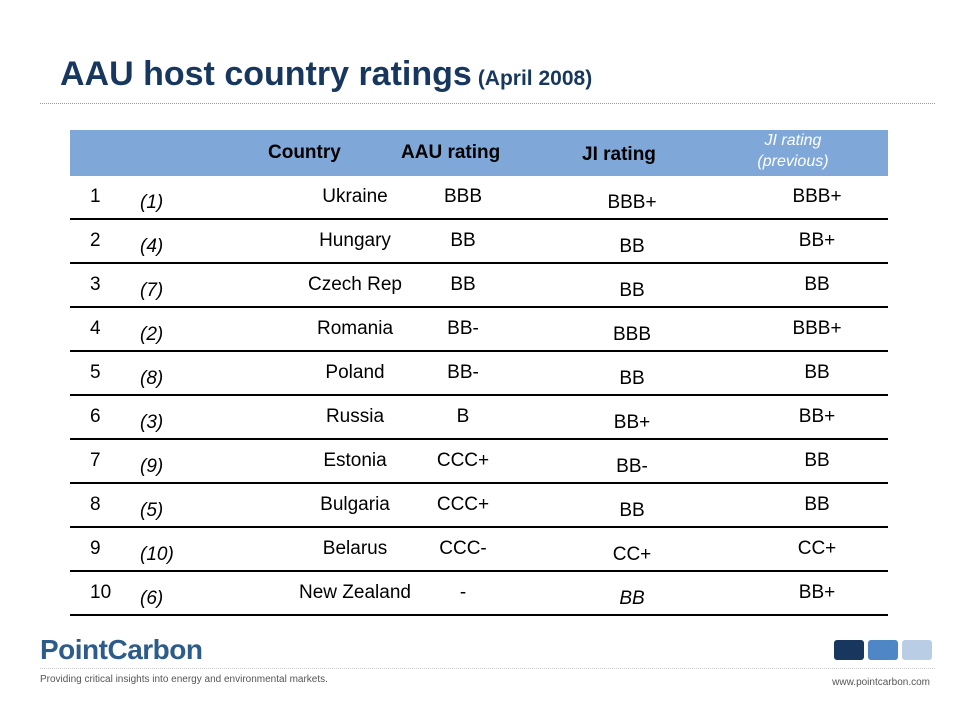 This screenshot has width=960, height=720. What do you see at coordinates (463, 416) in the screenshot?
I see `aau-rating-cell: B` at bounding box center [463, 416].